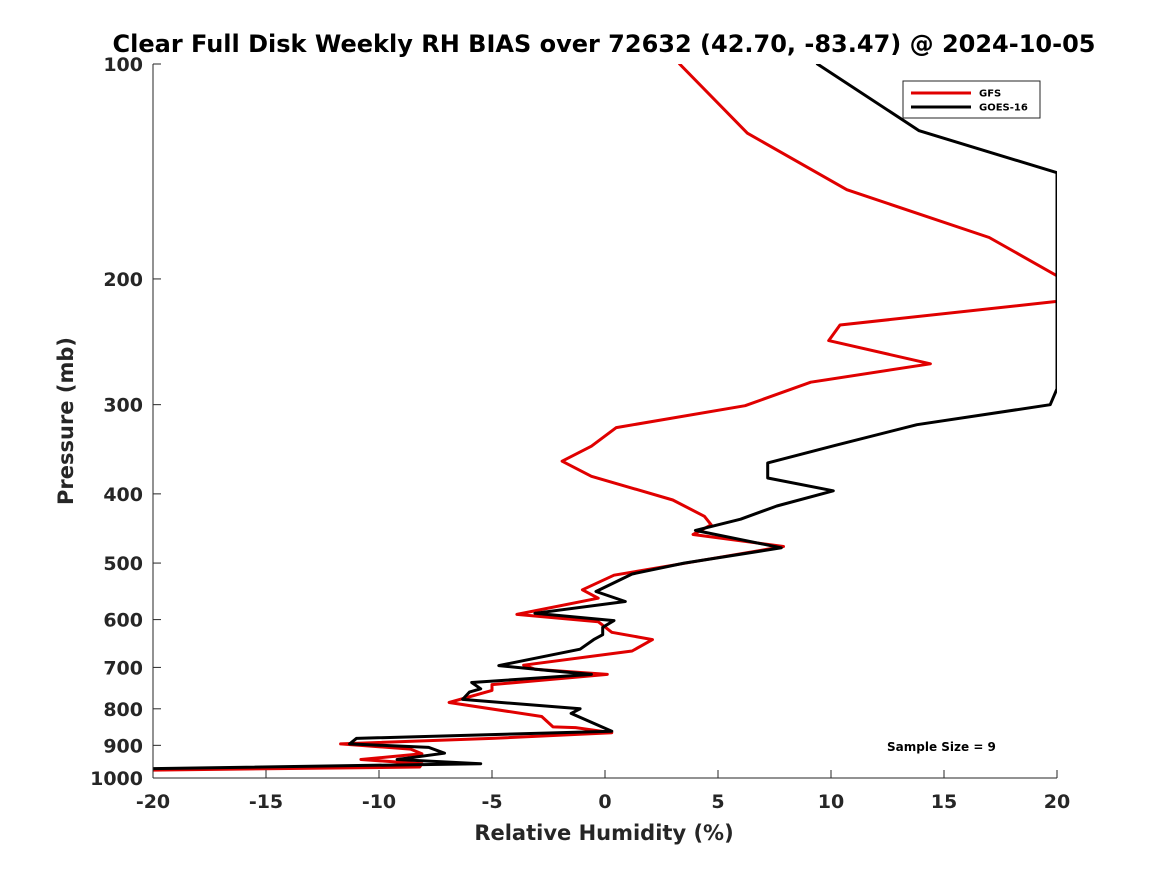  I want to click on y-tick-label: 700, so click(123, 668).